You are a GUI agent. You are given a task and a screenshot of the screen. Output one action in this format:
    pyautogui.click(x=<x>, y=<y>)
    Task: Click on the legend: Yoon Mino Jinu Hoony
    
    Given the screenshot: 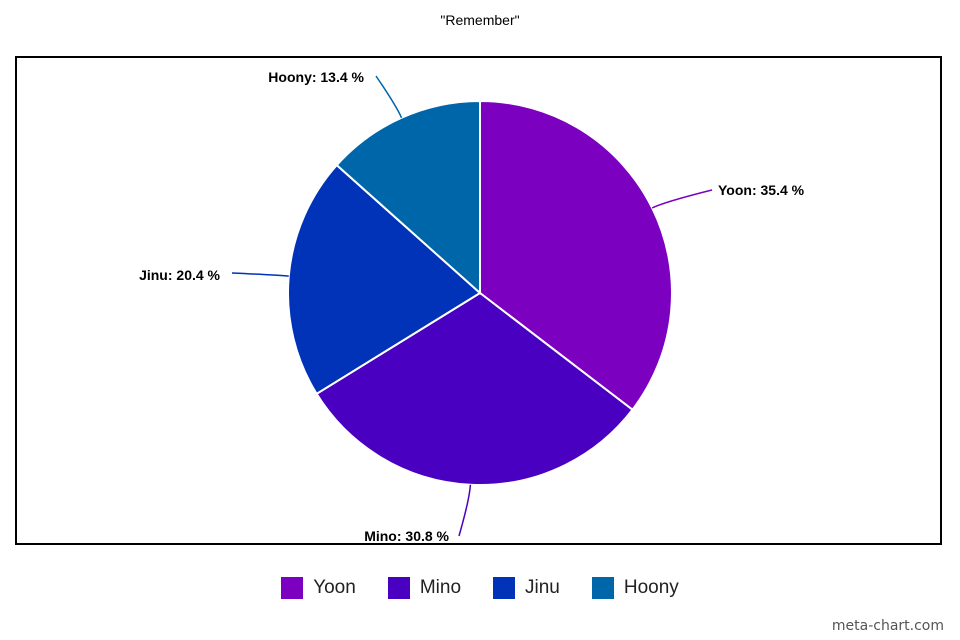 What is the action you would take?
    pyautogui.click(x=480, y=588)
    